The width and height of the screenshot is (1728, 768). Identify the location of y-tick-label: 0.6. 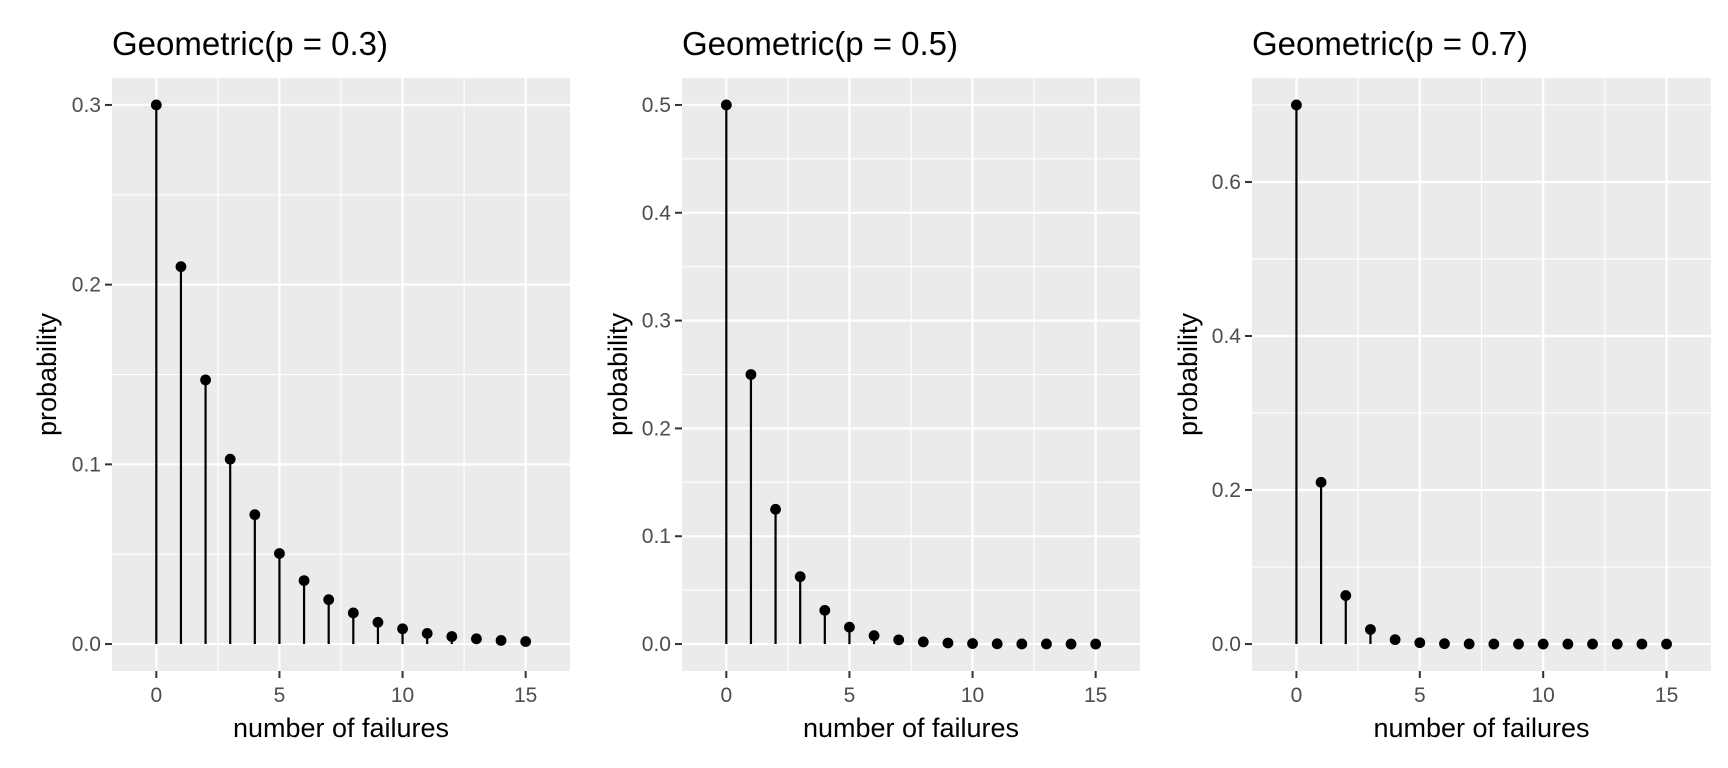
(1226, 182).